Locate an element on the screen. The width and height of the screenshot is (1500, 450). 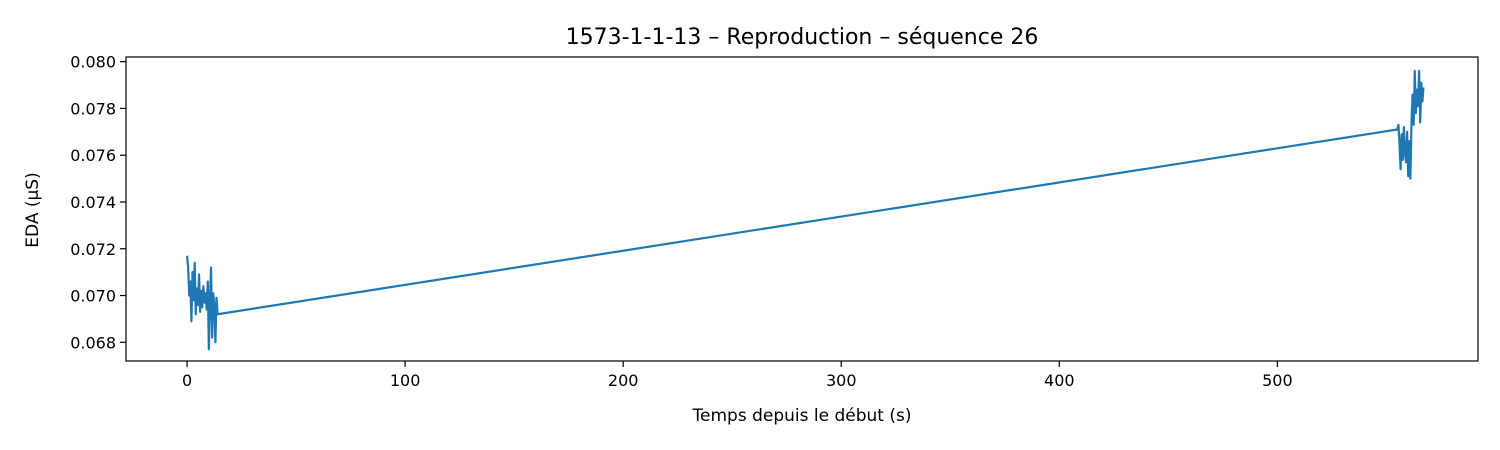
x-tick-label: 500 is located at coordinates (1277, 380).